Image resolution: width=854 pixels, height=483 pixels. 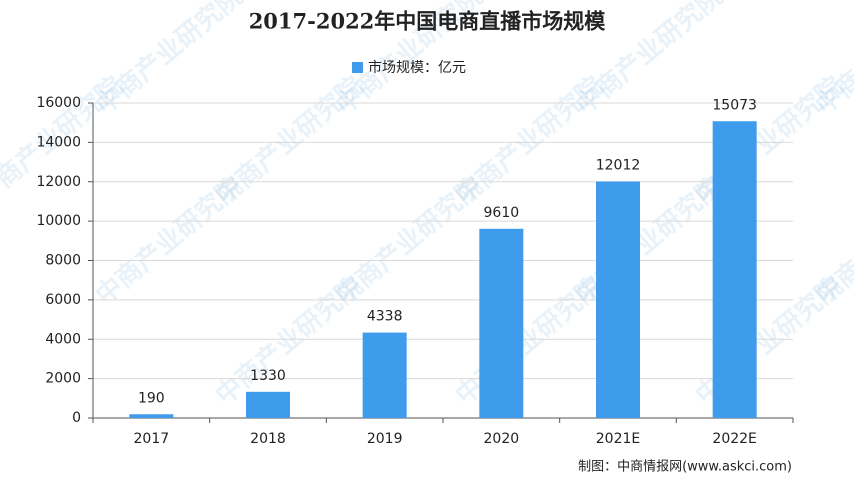 What do you see at coordinates (685, 467) in the screenshot?
I see `source: 制图：中商情报网(www.askci.com)` at bounding box center [685, 467].